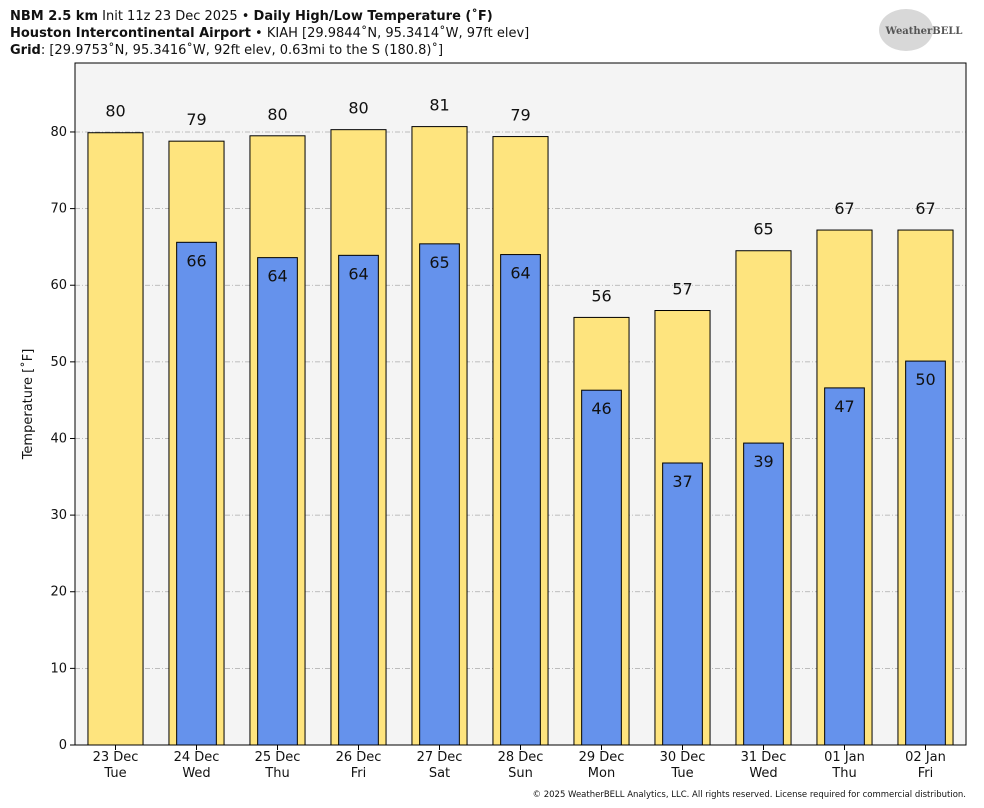  Describe the element at coordinates (601, 295) in the screenshot. I see `value-label: 56` at that location.